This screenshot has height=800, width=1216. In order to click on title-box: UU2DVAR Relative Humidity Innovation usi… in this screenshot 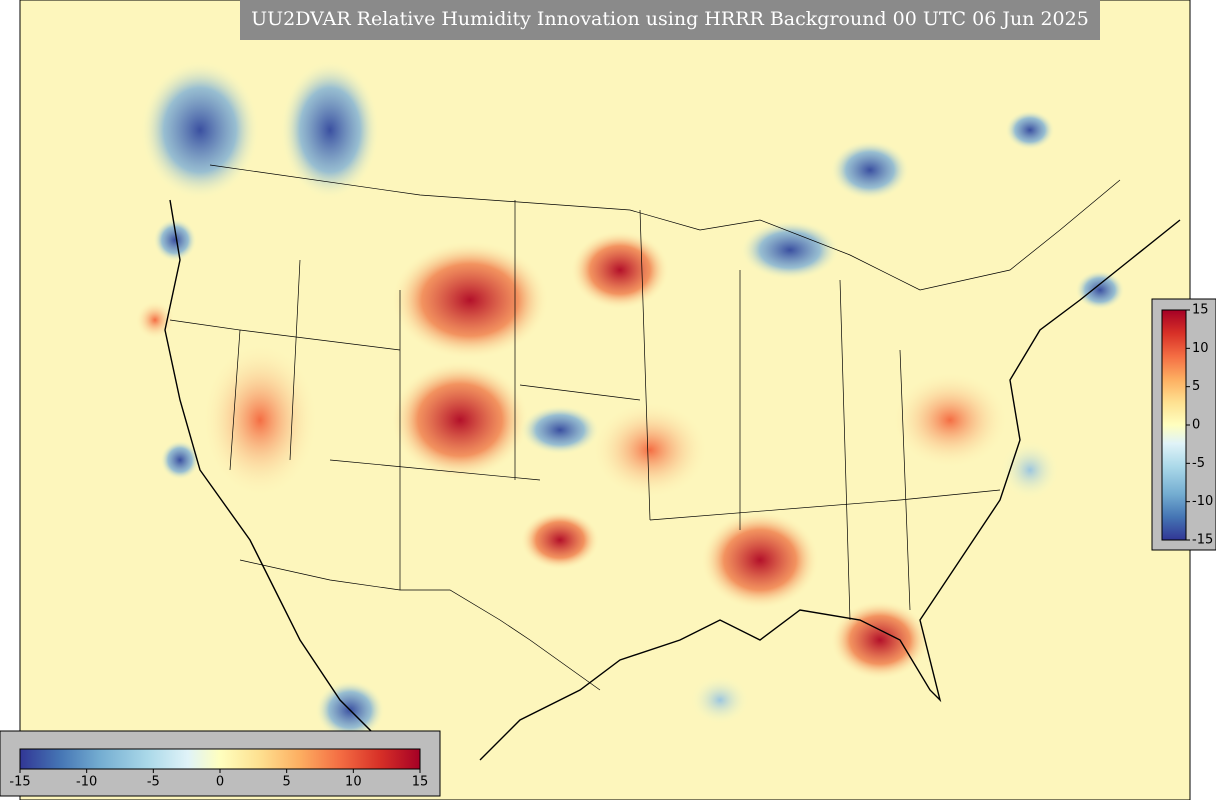, I will do `click(670, 20)`.